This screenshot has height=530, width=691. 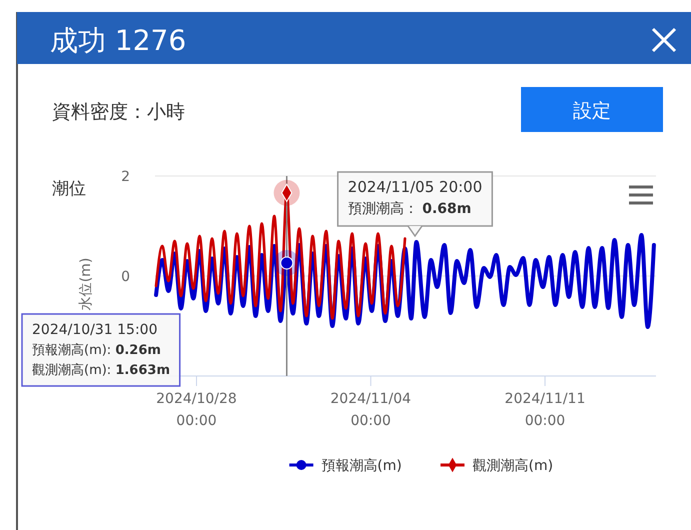 What do you see at coordinates (592, 111) in the screenshot?
I see `text: 設定` at bounding box center [592, 111].